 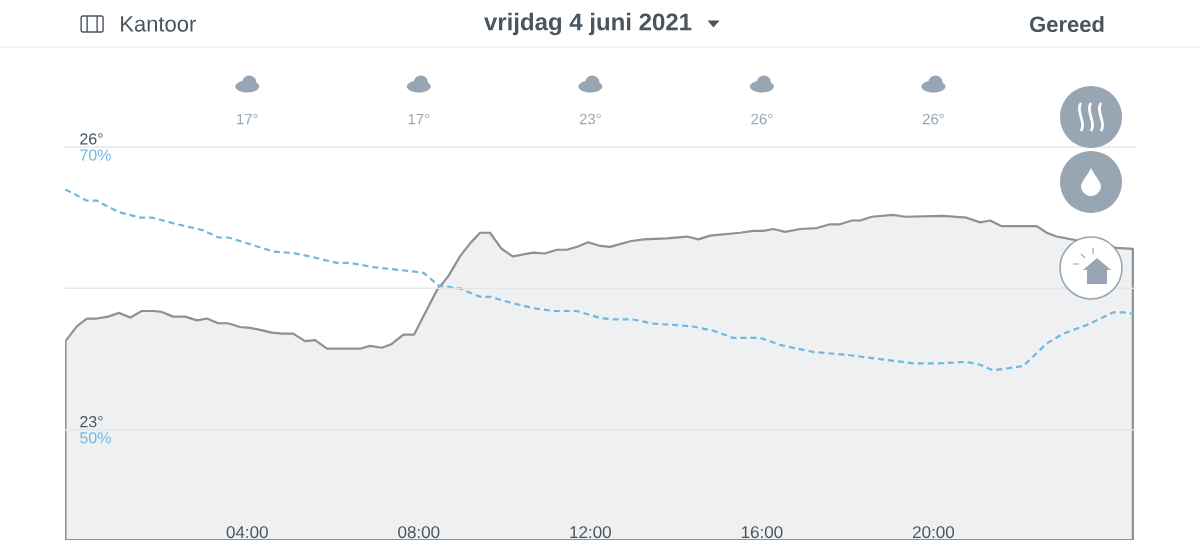 What do you see at coordinates (762, 532) in the screenshot?
I see `x-tick-label: 16:00` at bounding box center [762, 532].